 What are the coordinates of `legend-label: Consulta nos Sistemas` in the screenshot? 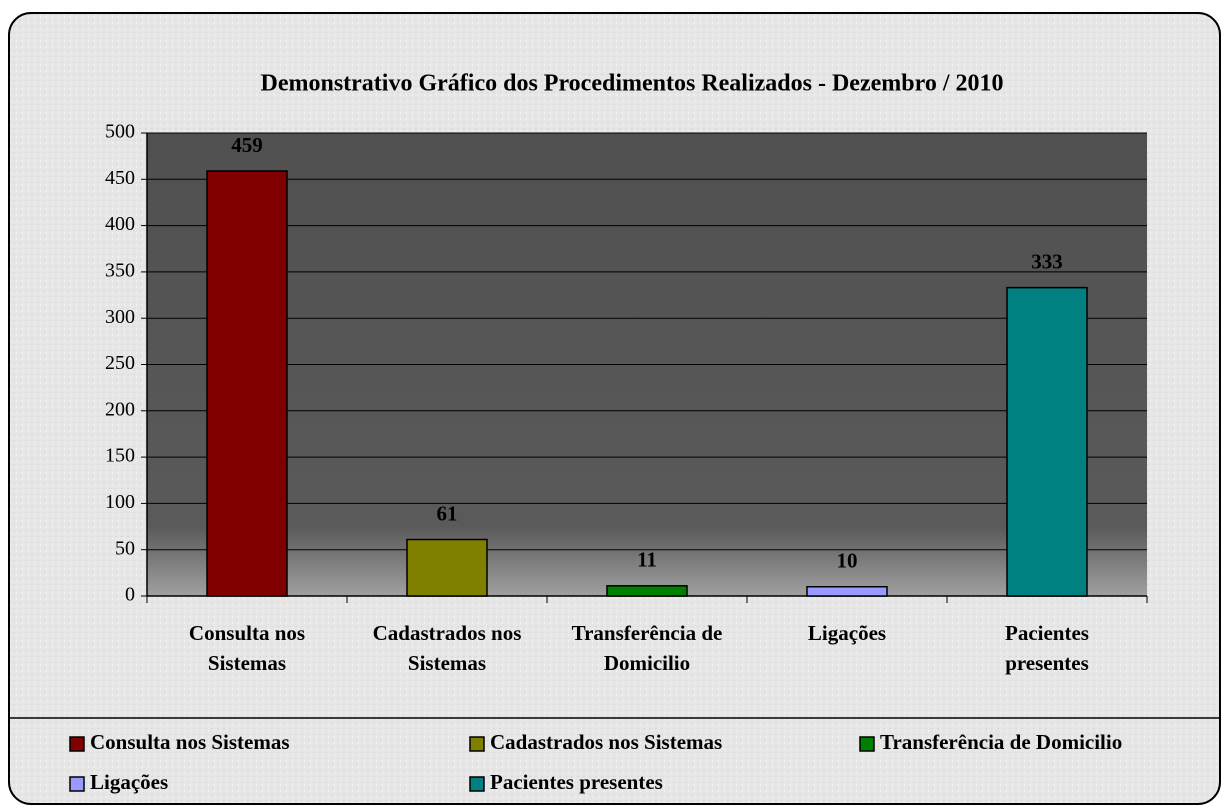 It's located at (190, 742).